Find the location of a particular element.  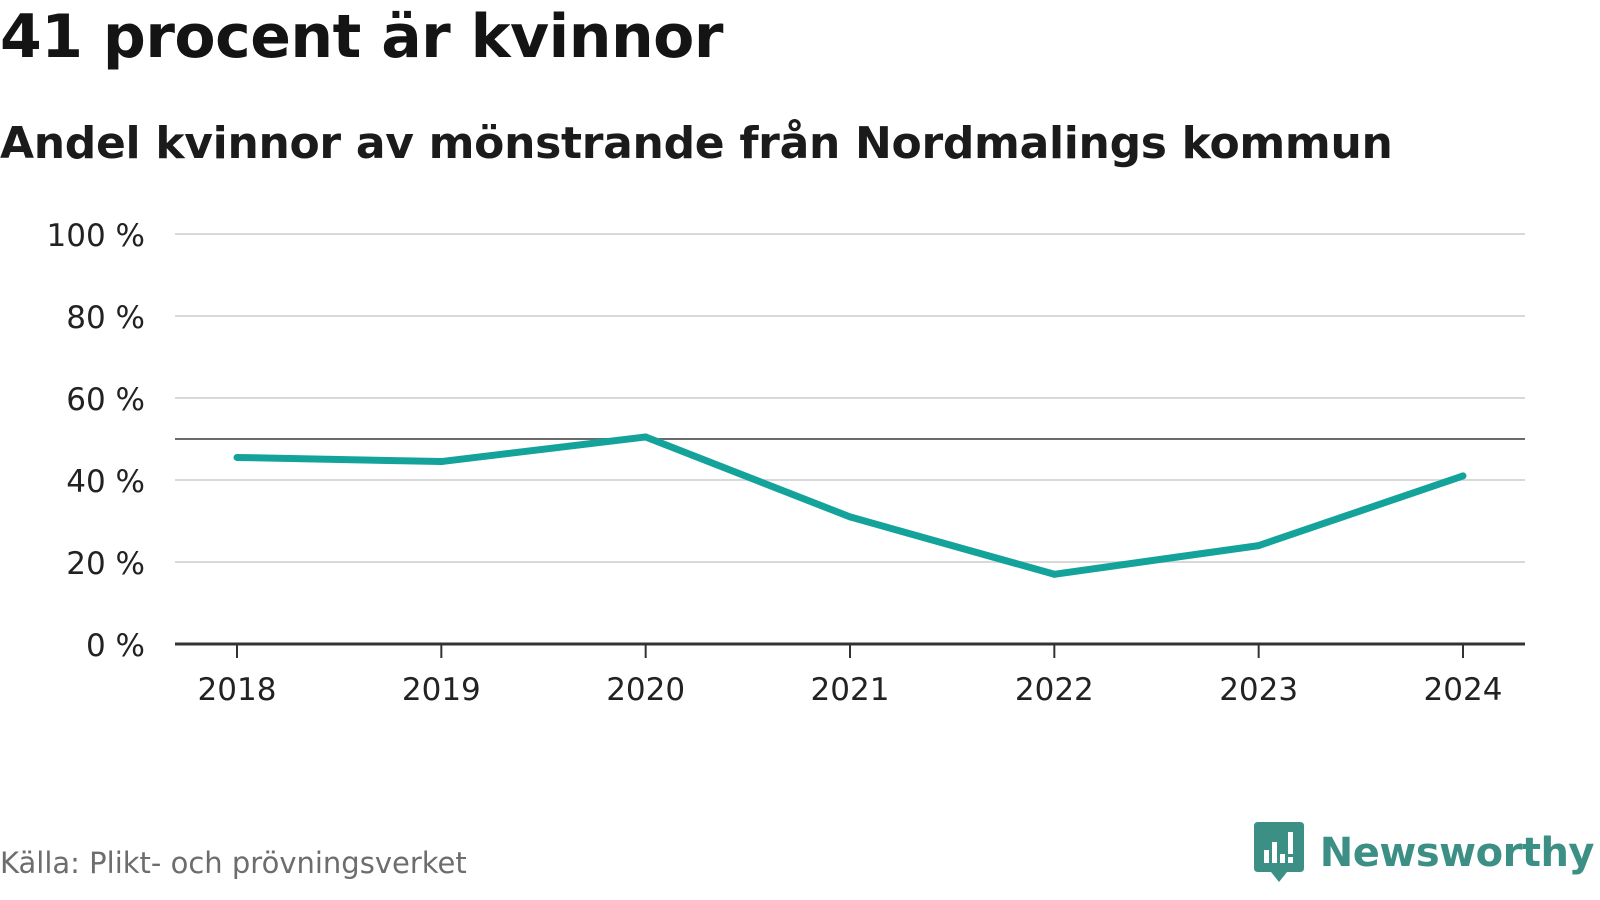

x-tick-label: 2018 is located at coordinates (237, 690).